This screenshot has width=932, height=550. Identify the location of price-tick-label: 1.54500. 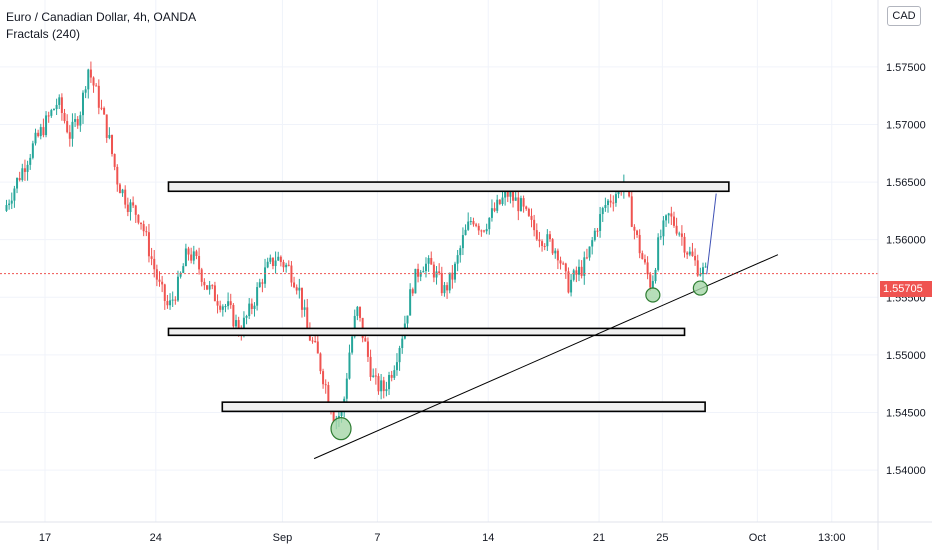
(906, 414).